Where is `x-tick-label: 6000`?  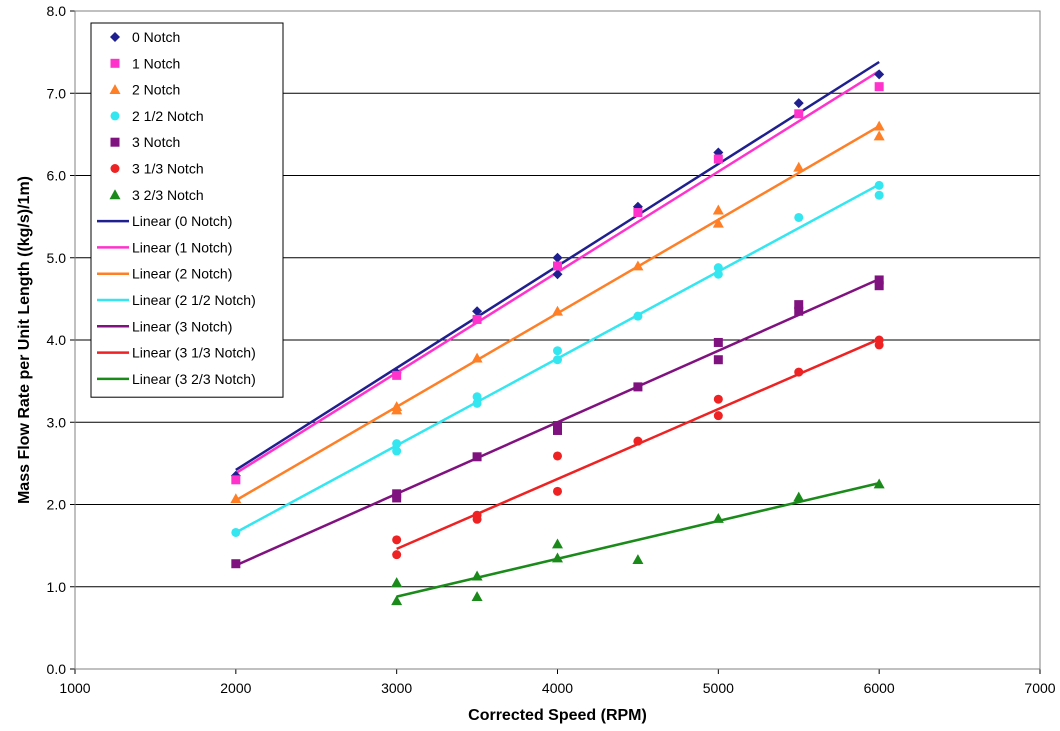
x-tick-label: 6000 is located at coordinates (879, 688).